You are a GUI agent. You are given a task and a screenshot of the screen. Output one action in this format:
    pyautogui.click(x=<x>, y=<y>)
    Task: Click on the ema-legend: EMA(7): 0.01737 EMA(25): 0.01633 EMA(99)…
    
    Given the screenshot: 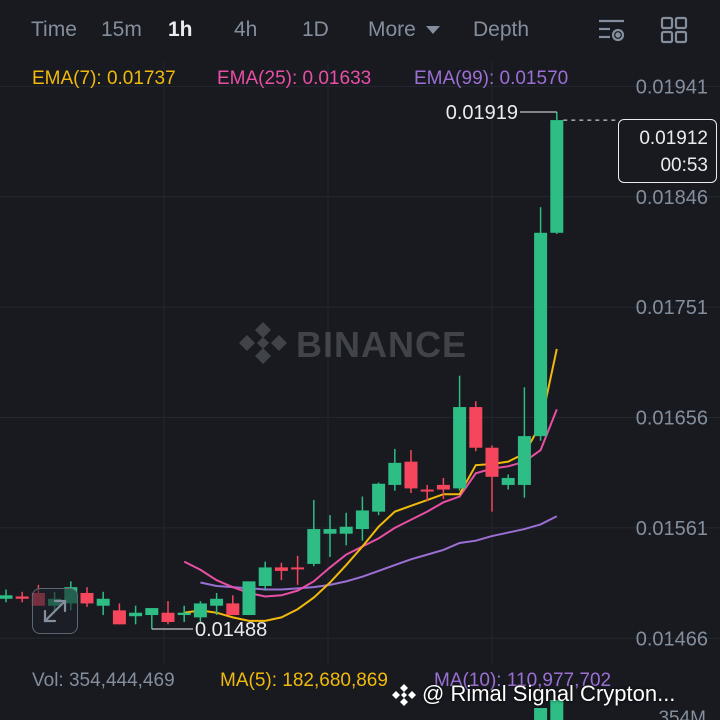 What is the action you would take?
    pyautogui.click(x=360, y=81)
    